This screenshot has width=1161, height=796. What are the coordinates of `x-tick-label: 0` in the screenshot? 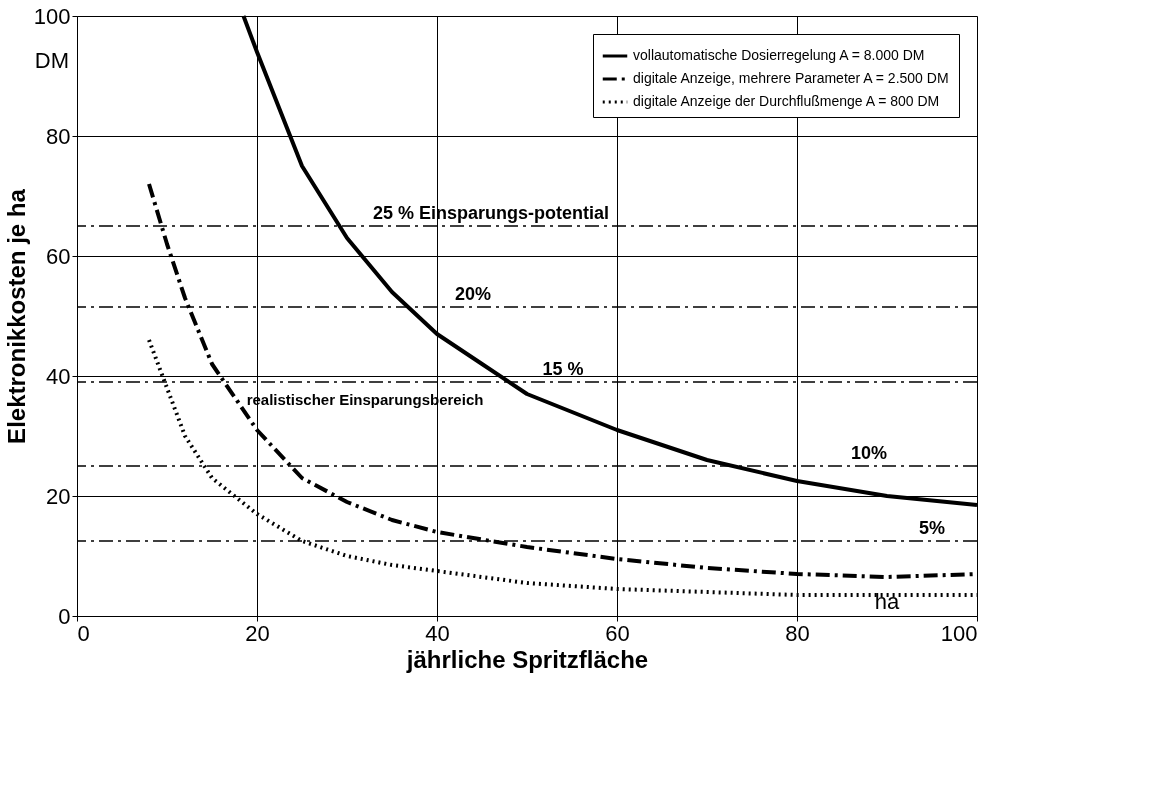 It's located at (83, 633).